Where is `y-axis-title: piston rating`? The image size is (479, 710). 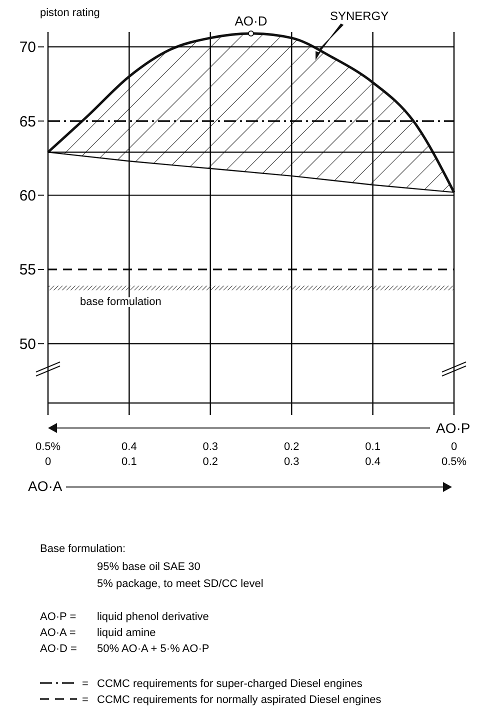
y-axis-title: piston rating is located at coordinates (70, 13).